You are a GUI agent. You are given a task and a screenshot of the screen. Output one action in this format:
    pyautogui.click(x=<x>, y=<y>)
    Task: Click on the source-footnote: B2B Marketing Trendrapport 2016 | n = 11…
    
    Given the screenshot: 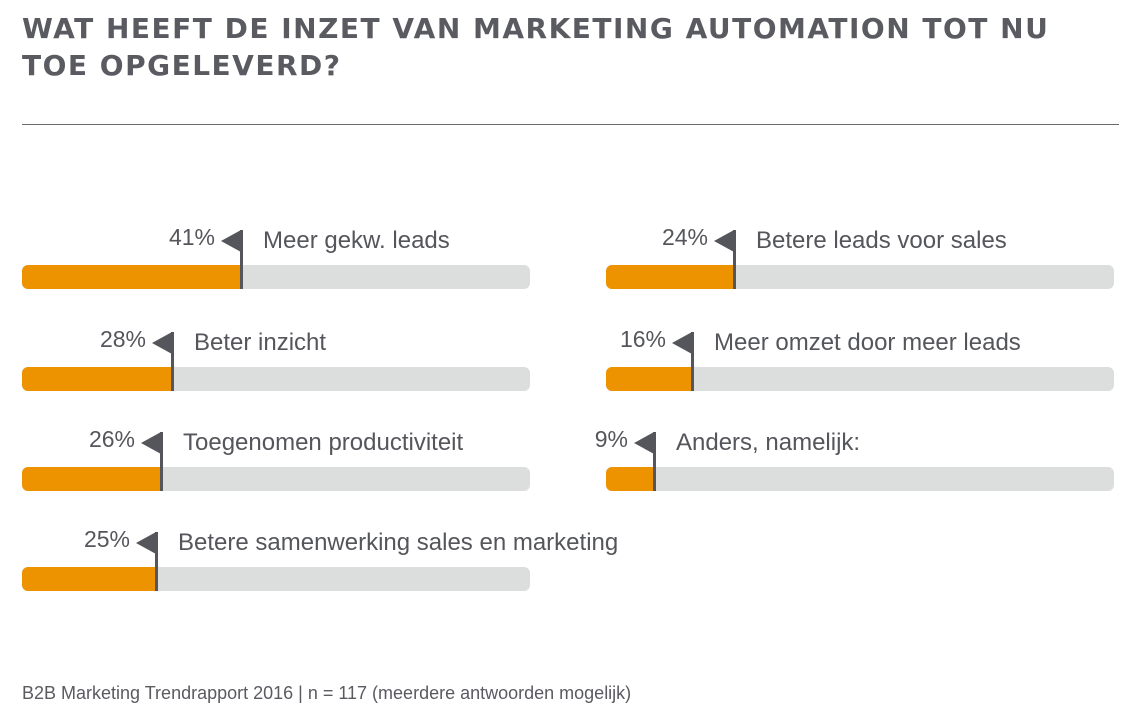 What is the action you would take?
    pyautogui.click(x=327, y=693)
    